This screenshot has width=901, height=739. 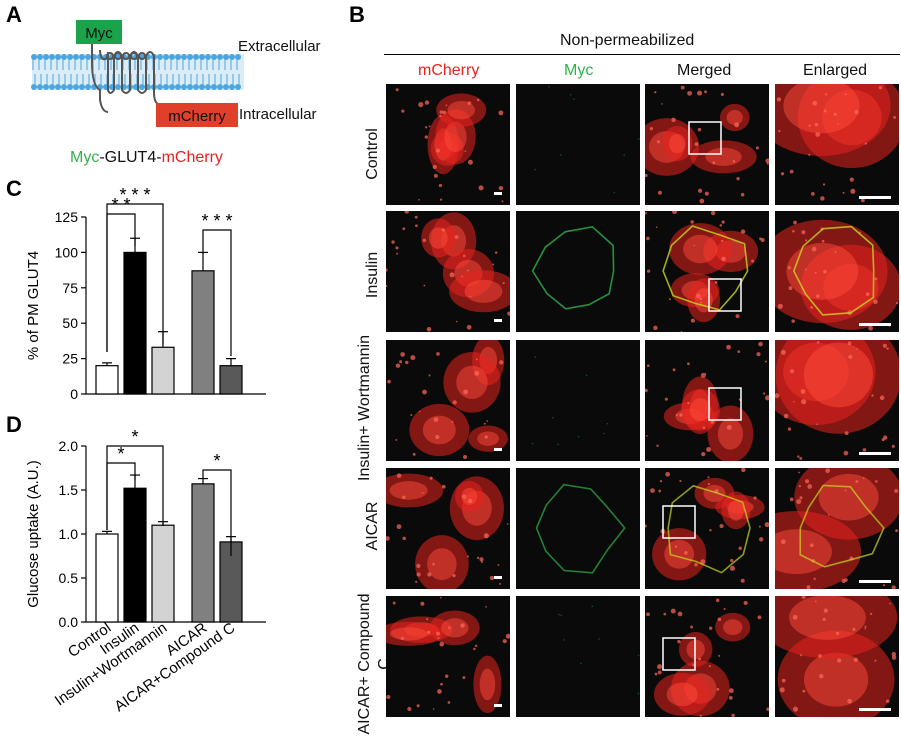 I want to click on row-label-control: Control, so click(x=372, y=154).